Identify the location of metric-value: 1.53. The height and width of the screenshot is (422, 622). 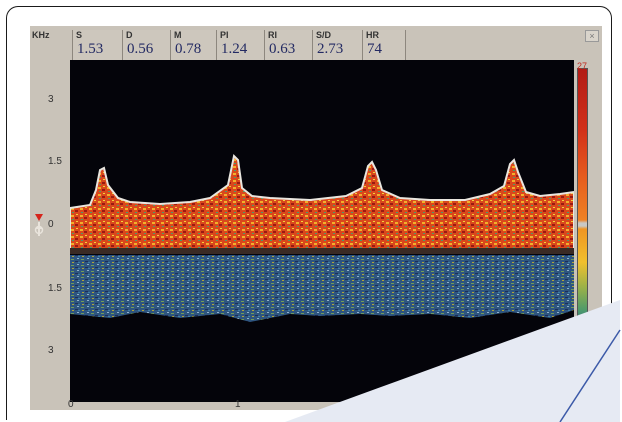
(90, 49).